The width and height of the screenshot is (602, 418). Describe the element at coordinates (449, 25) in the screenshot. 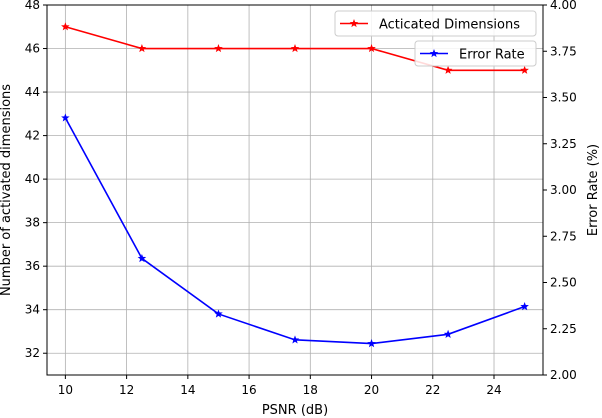

I see `legend-label-activated-dimensions: Acticated Dimensions` at that location.